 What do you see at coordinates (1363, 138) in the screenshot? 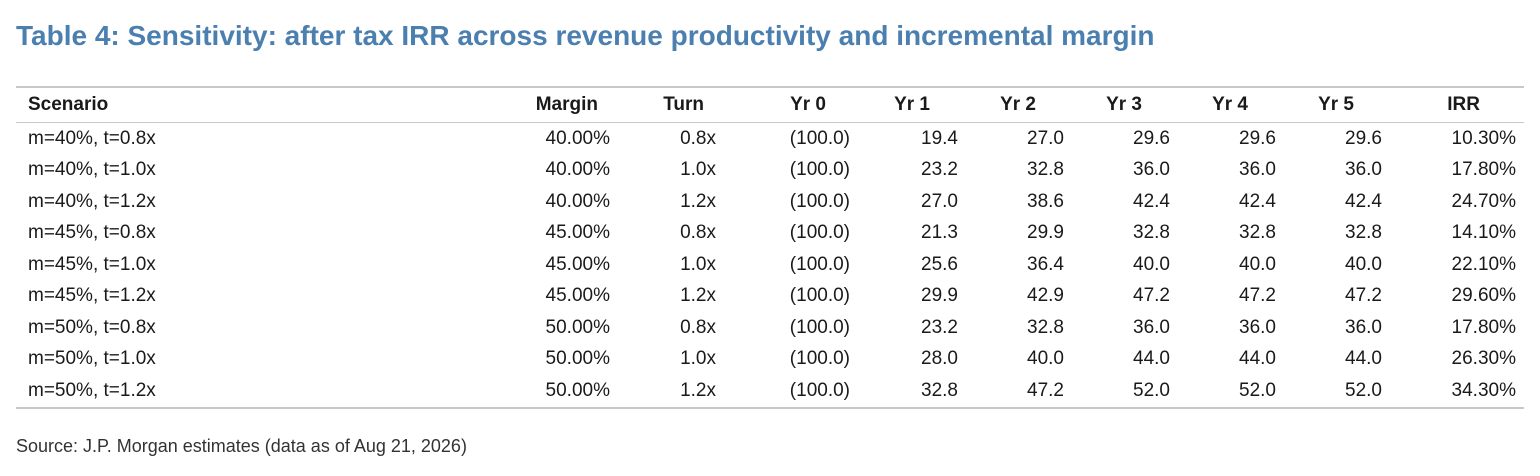
I see `cell-yr5: 29.6` at bounding box center [1363, 138].